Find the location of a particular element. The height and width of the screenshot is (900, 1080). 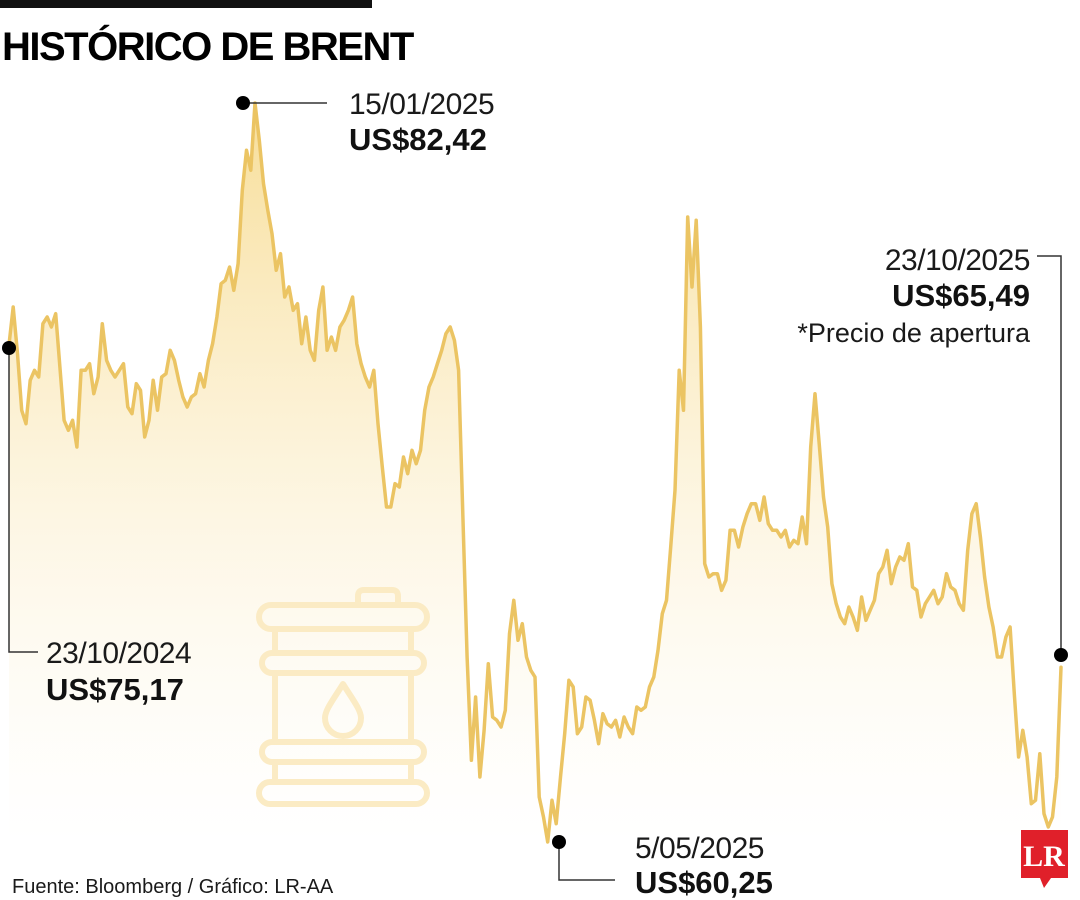

marker-start is located at coordinates (9, 348).